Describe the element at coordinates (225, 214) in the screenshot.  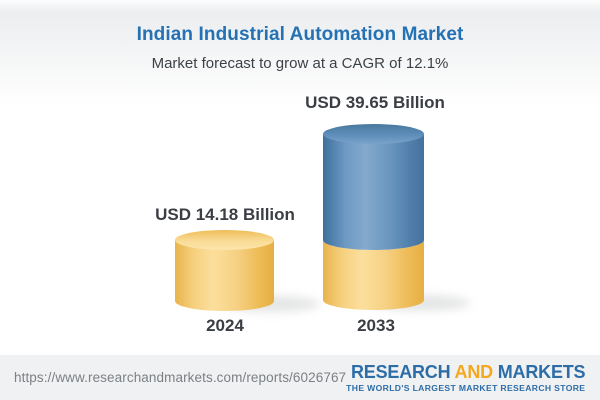
I see `value-label-2024: USD 14.18 Billion` at that location.